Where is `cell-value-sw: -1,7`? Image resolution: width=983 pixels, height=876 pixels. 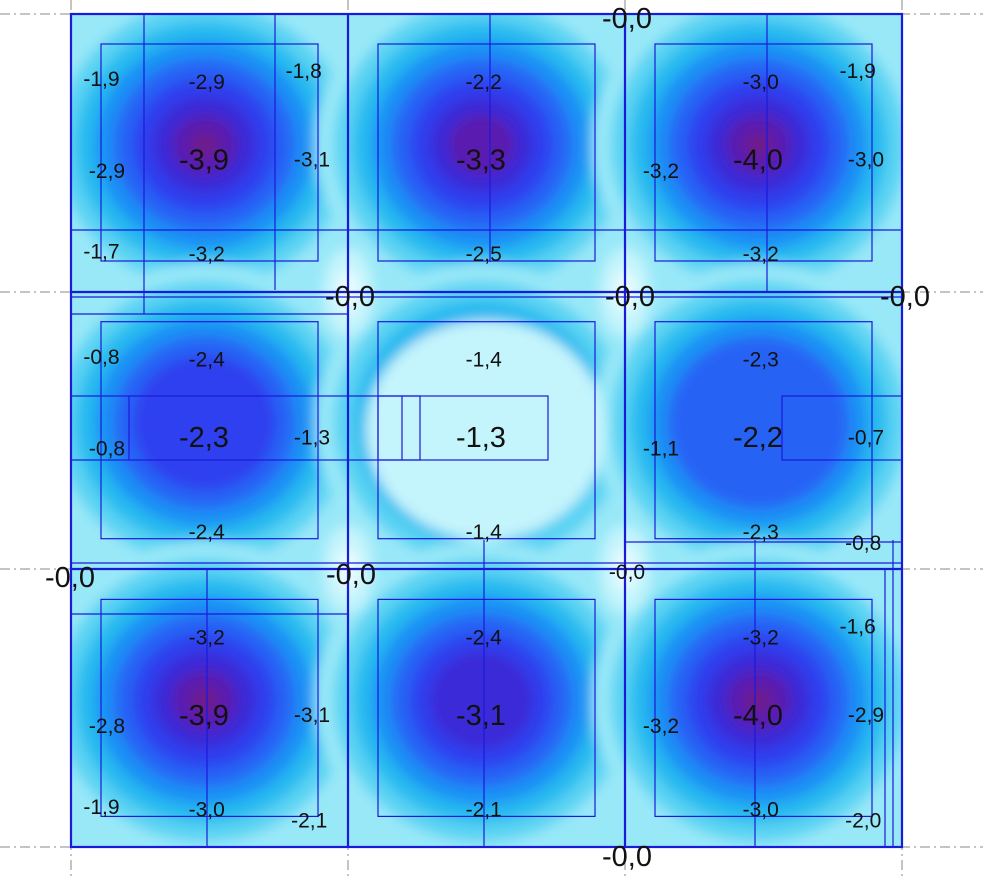 cell-value-sw: -1,7 is located at coordinates (101, 251).